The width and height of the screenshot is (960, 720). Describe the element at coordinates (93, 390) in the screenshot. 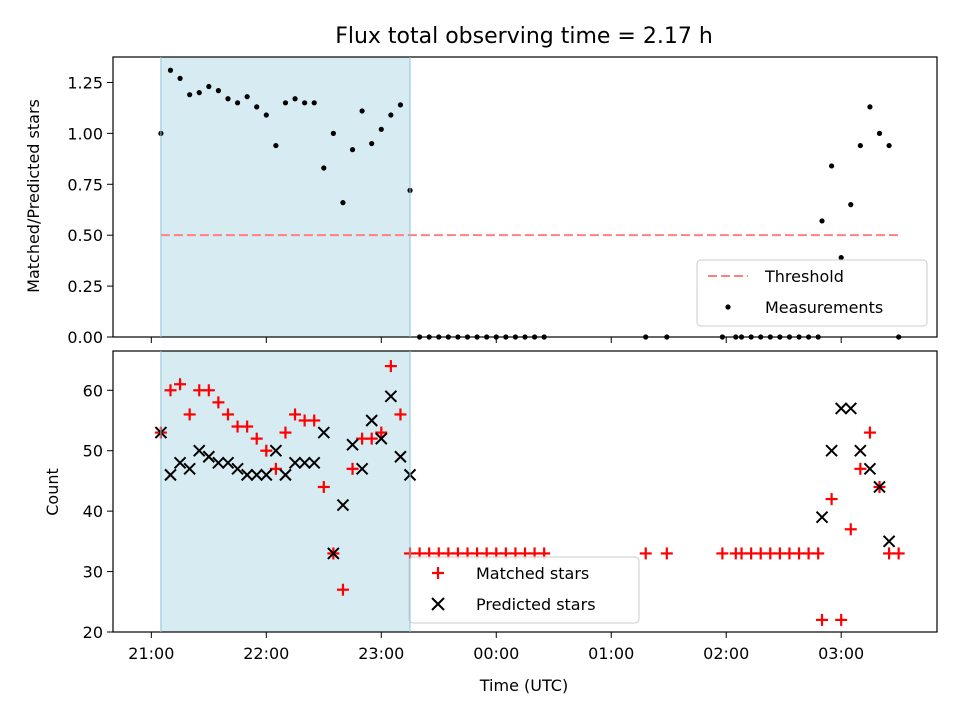

I see `y-tick-label: 60` at that location.